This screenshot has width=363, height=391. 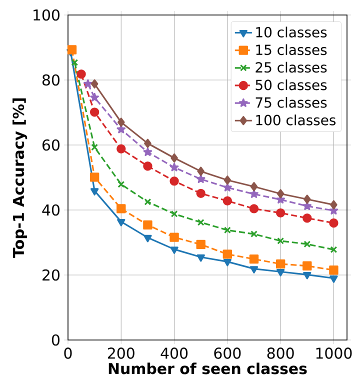 What do you see at coordinates (280, 353) in the screenshot?
I see `x-tick-label: 800` at bounding box center [280, 353].